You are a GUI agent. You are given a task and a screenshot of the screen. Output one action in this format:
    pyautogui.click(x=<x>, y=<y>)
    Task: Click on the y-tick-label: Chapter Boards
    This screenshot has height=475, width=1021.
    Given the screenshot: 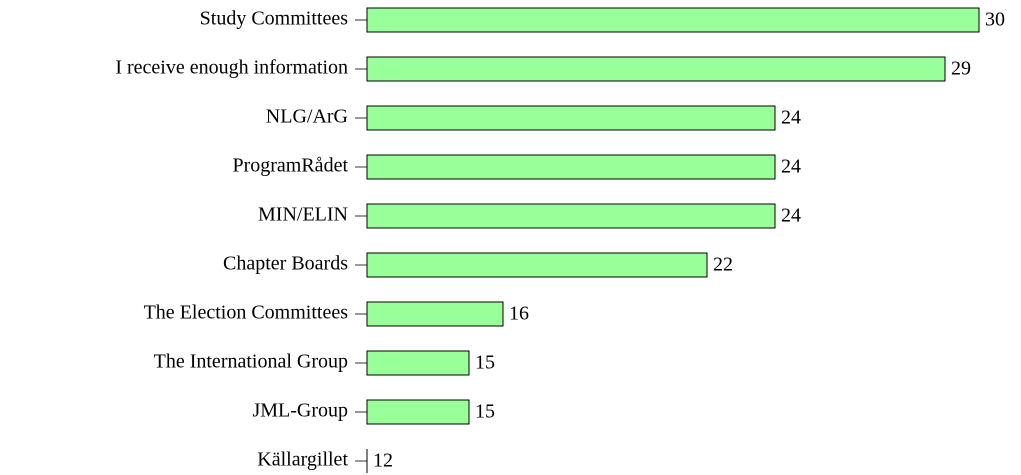 What is the action you would take?
    pyautogui.click(x=285, y=264)
    